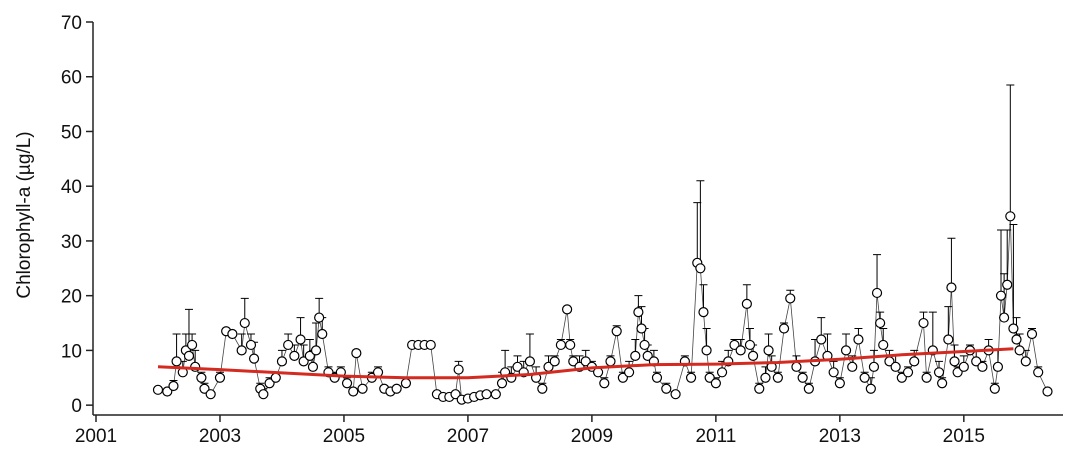 The height and width of the screenshot is (455, 1075). I want to click on y-axis-label: Chlorophyll-a (µg/L), so click(24, 214).